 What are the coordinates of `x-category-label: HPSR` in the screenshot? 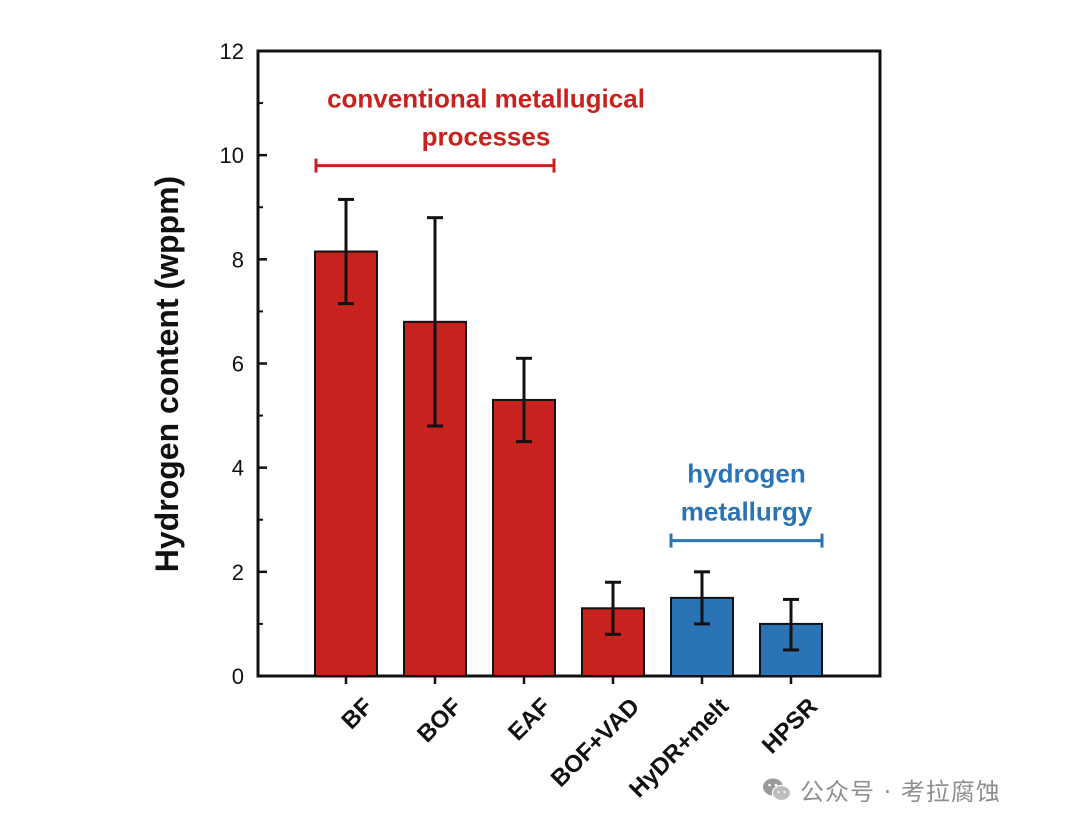 It's located at (790, 726).